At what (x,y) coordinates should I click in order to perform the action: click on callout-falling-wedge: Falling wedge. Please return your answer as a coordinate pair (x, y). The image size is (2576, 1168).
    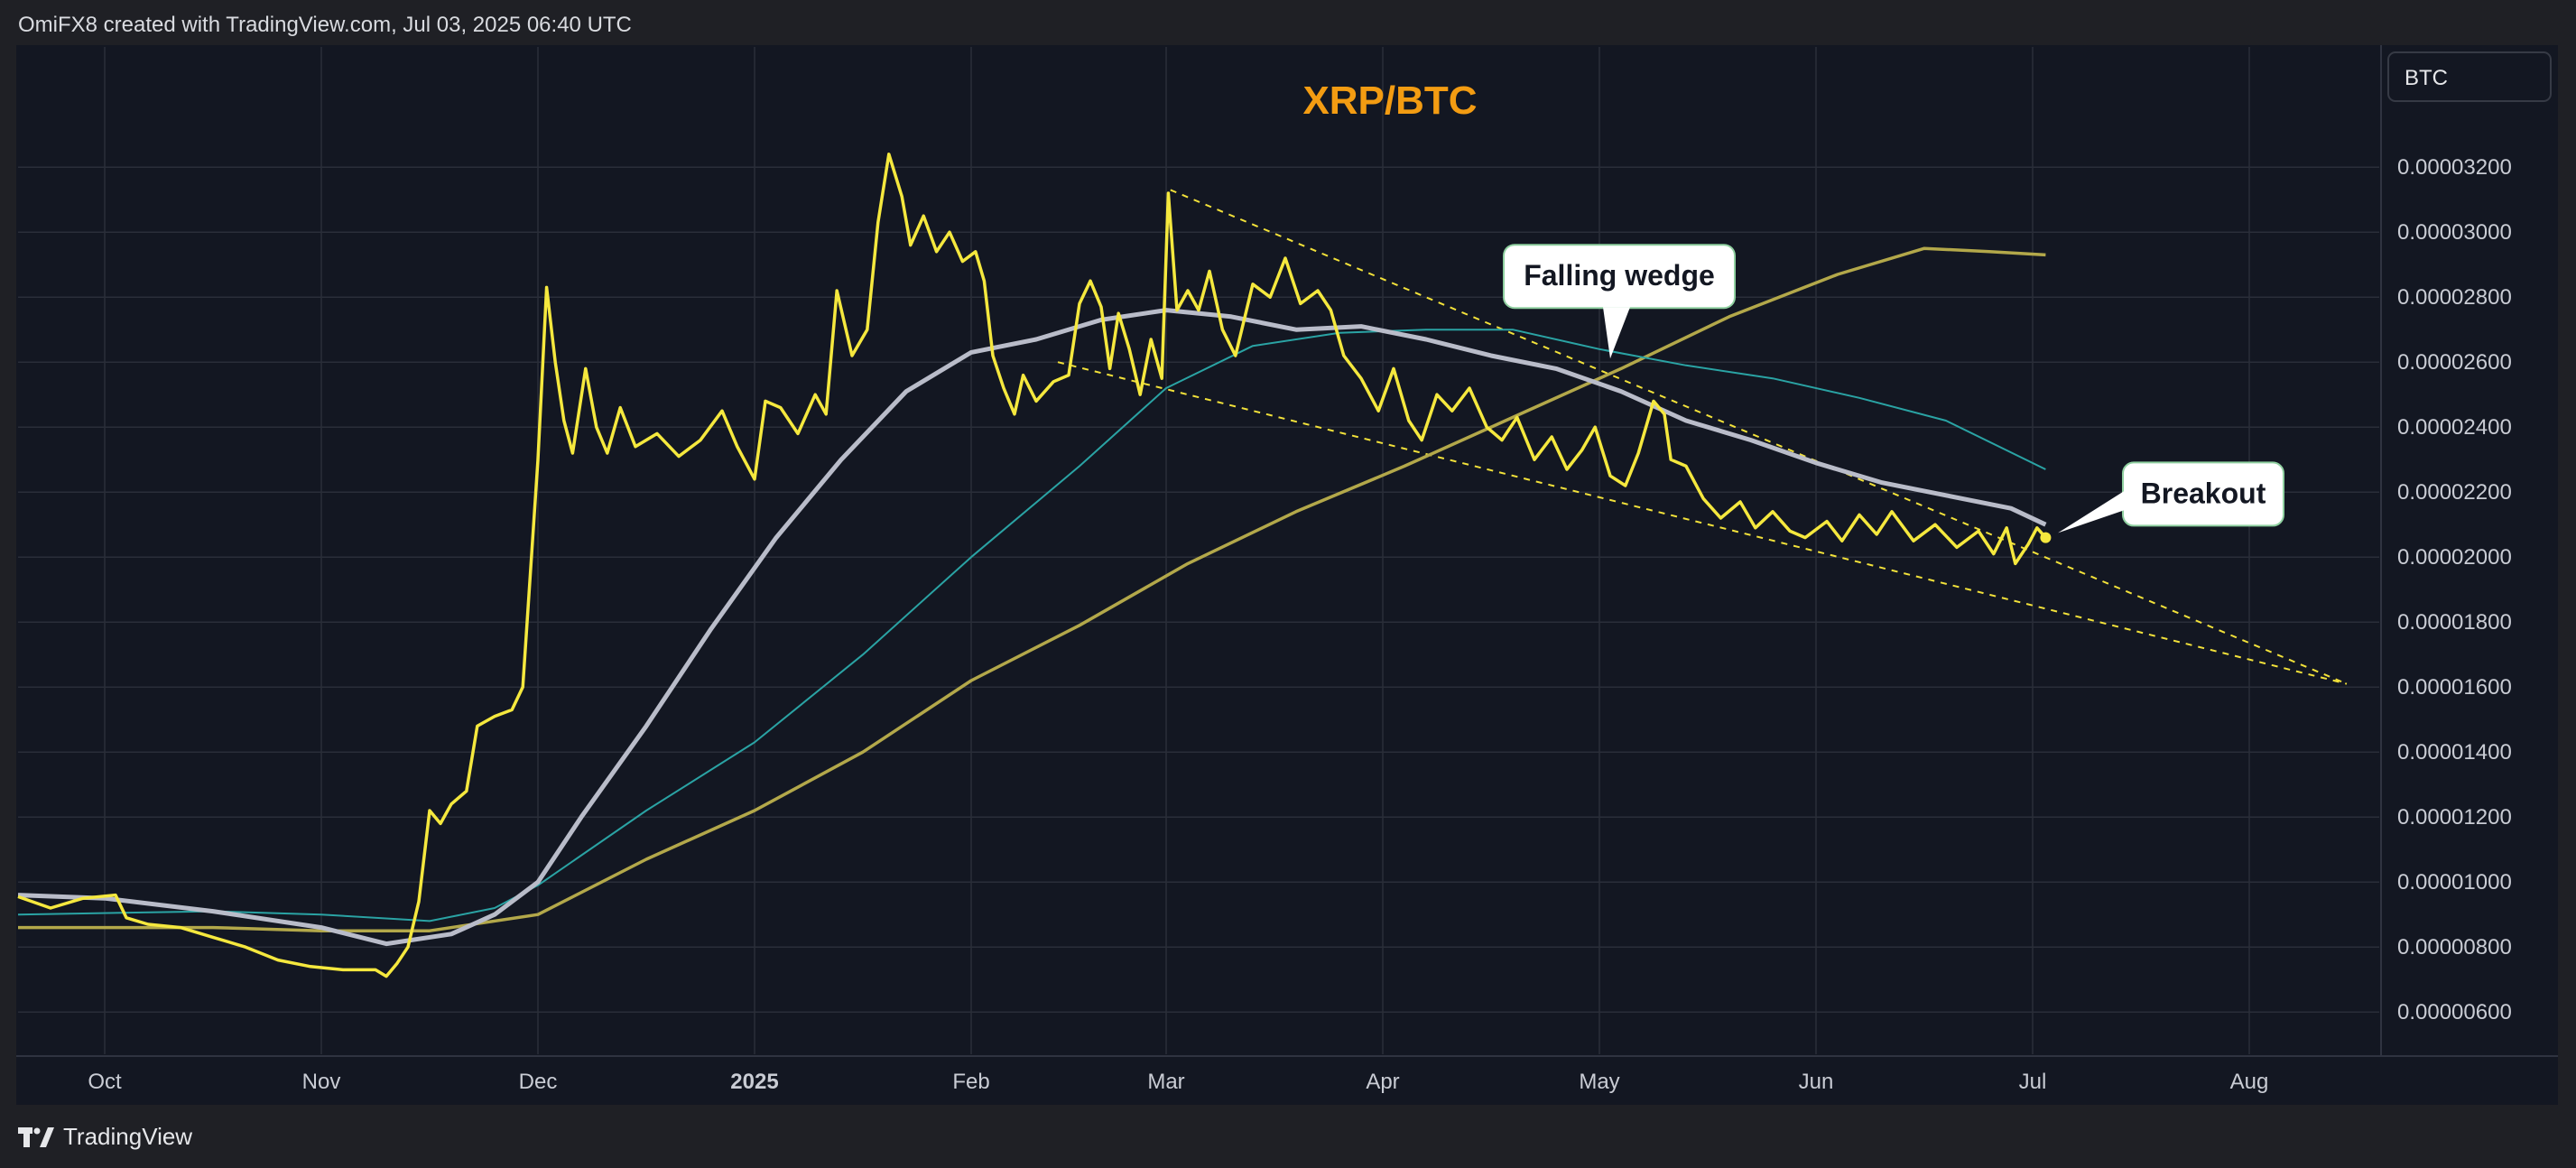
    Looking at the image, I should click on (1619, 301).